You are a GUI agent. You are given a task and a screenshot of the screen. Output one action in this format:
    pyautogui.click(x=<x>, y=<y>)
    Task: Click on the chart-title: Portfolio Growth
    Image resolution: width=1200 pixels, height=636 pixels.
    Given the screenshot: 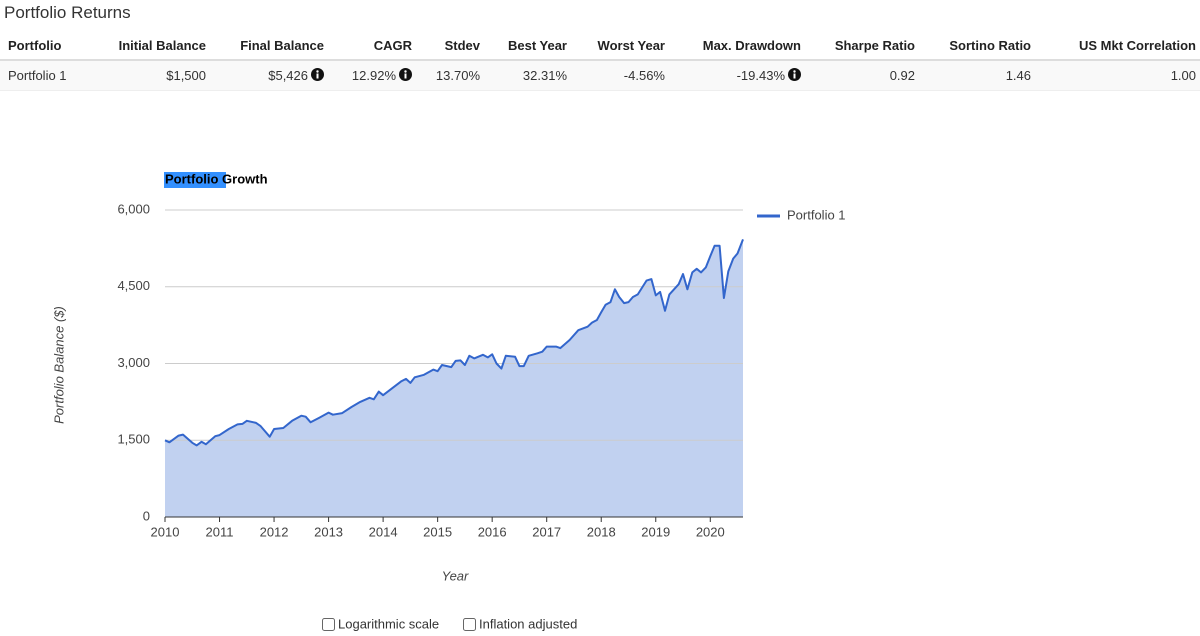 What is the action you would take?
    pyautogui.click(x=216, y=178)
    